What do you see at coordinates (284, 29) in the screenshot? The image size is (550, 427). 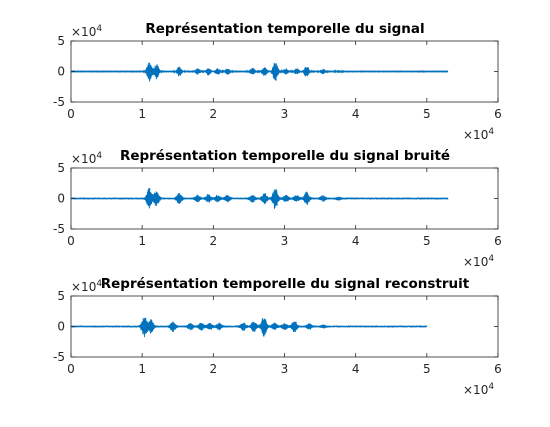 I see `chart-title: Représentation temporelle du signal` at bounding box center [284, 29].